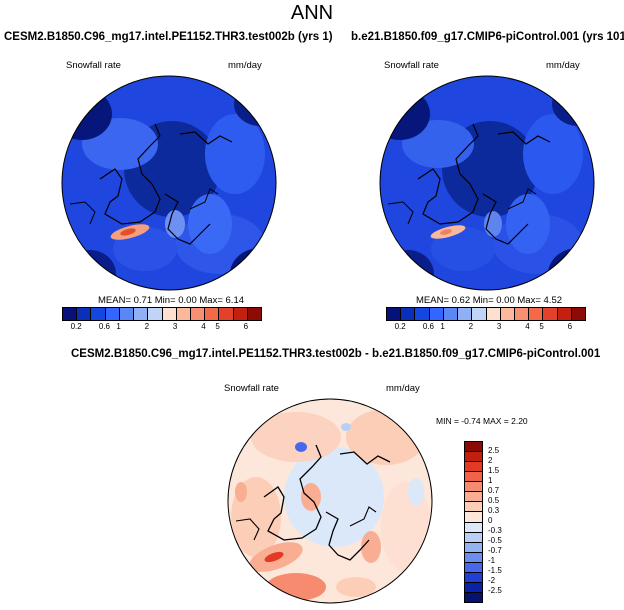  What do you see at coordinates (494, 470) in the screenshot?
I see `colorbar-tick-label: 1.5` at bounding box center [494, 470].